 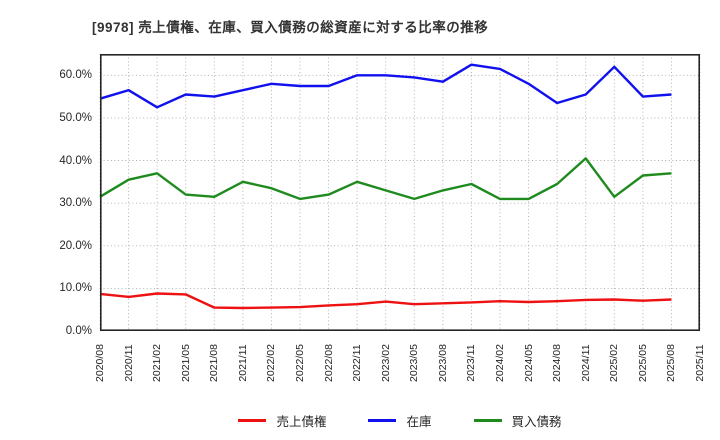 I want to click on chart-legend: 売上債権 在庫 買入債務, so click(x=400, y=420).